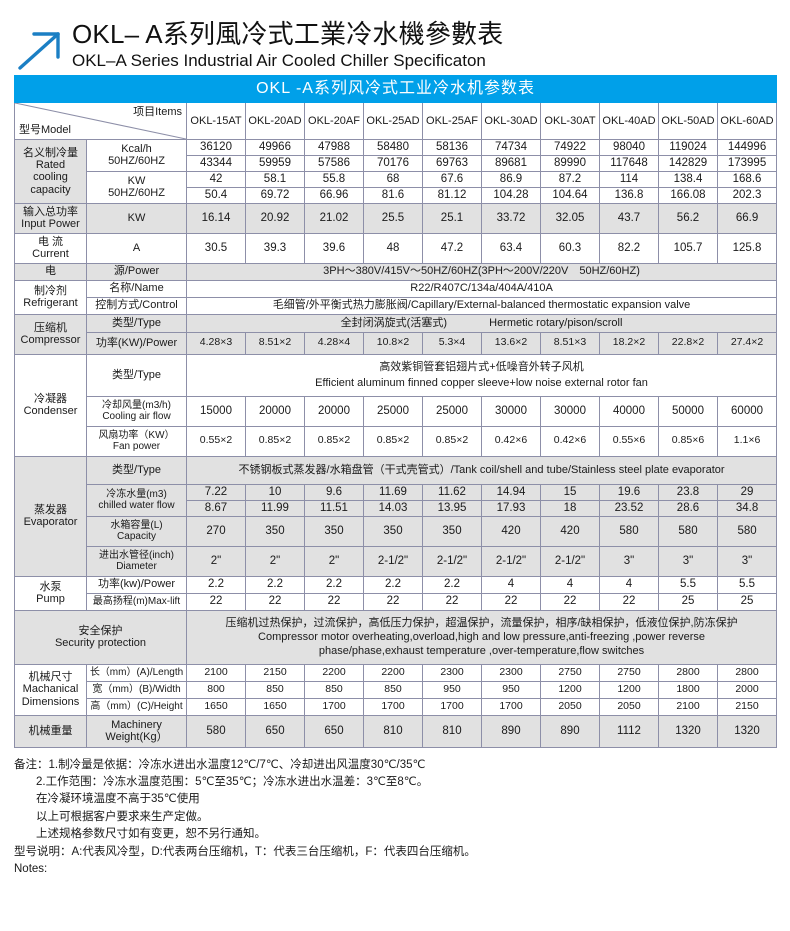 The width and height of the screenshot is (790, 931). I want to click on note-line-4: 以上可根据客户要求来生产定做。, so click(122, 816).